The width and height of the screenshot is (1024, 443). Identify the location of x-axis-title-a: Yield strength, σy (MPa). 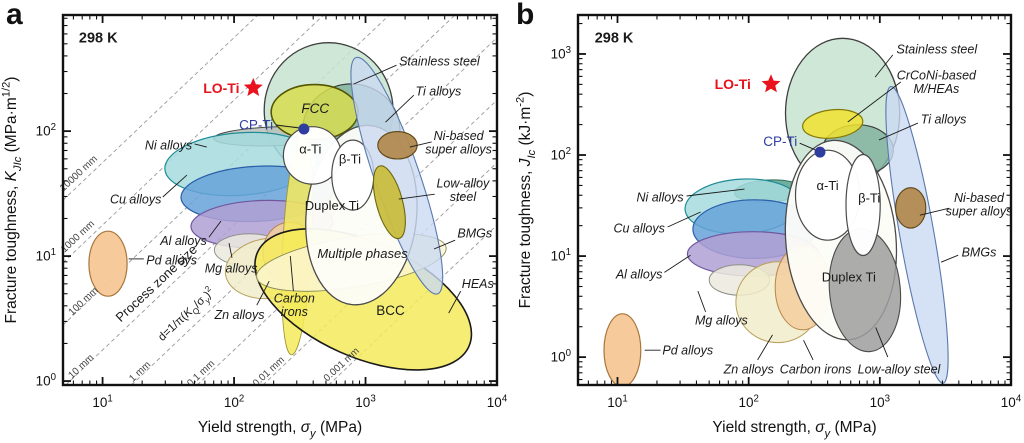
(280, 429).